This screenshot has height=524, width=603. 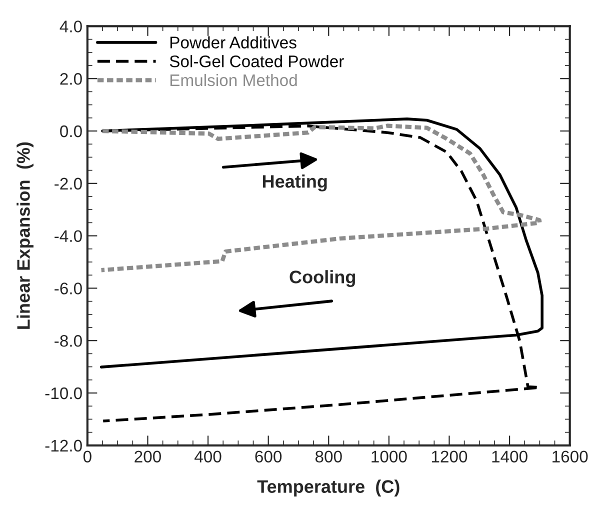 I want to click on x-tick-label: 600, so click(x=268, y=456).